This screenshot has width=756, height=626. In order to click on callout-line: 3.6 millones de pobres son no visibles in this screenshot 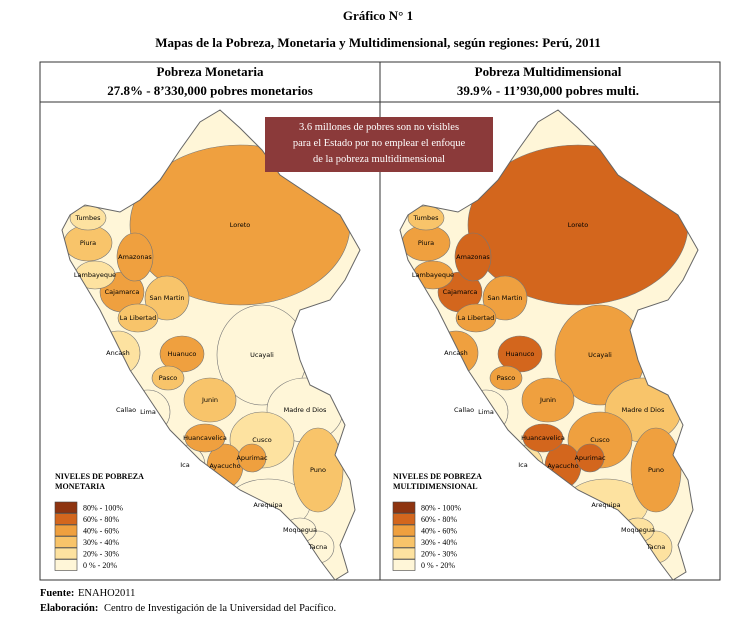, I will do `click(379, 127)`.